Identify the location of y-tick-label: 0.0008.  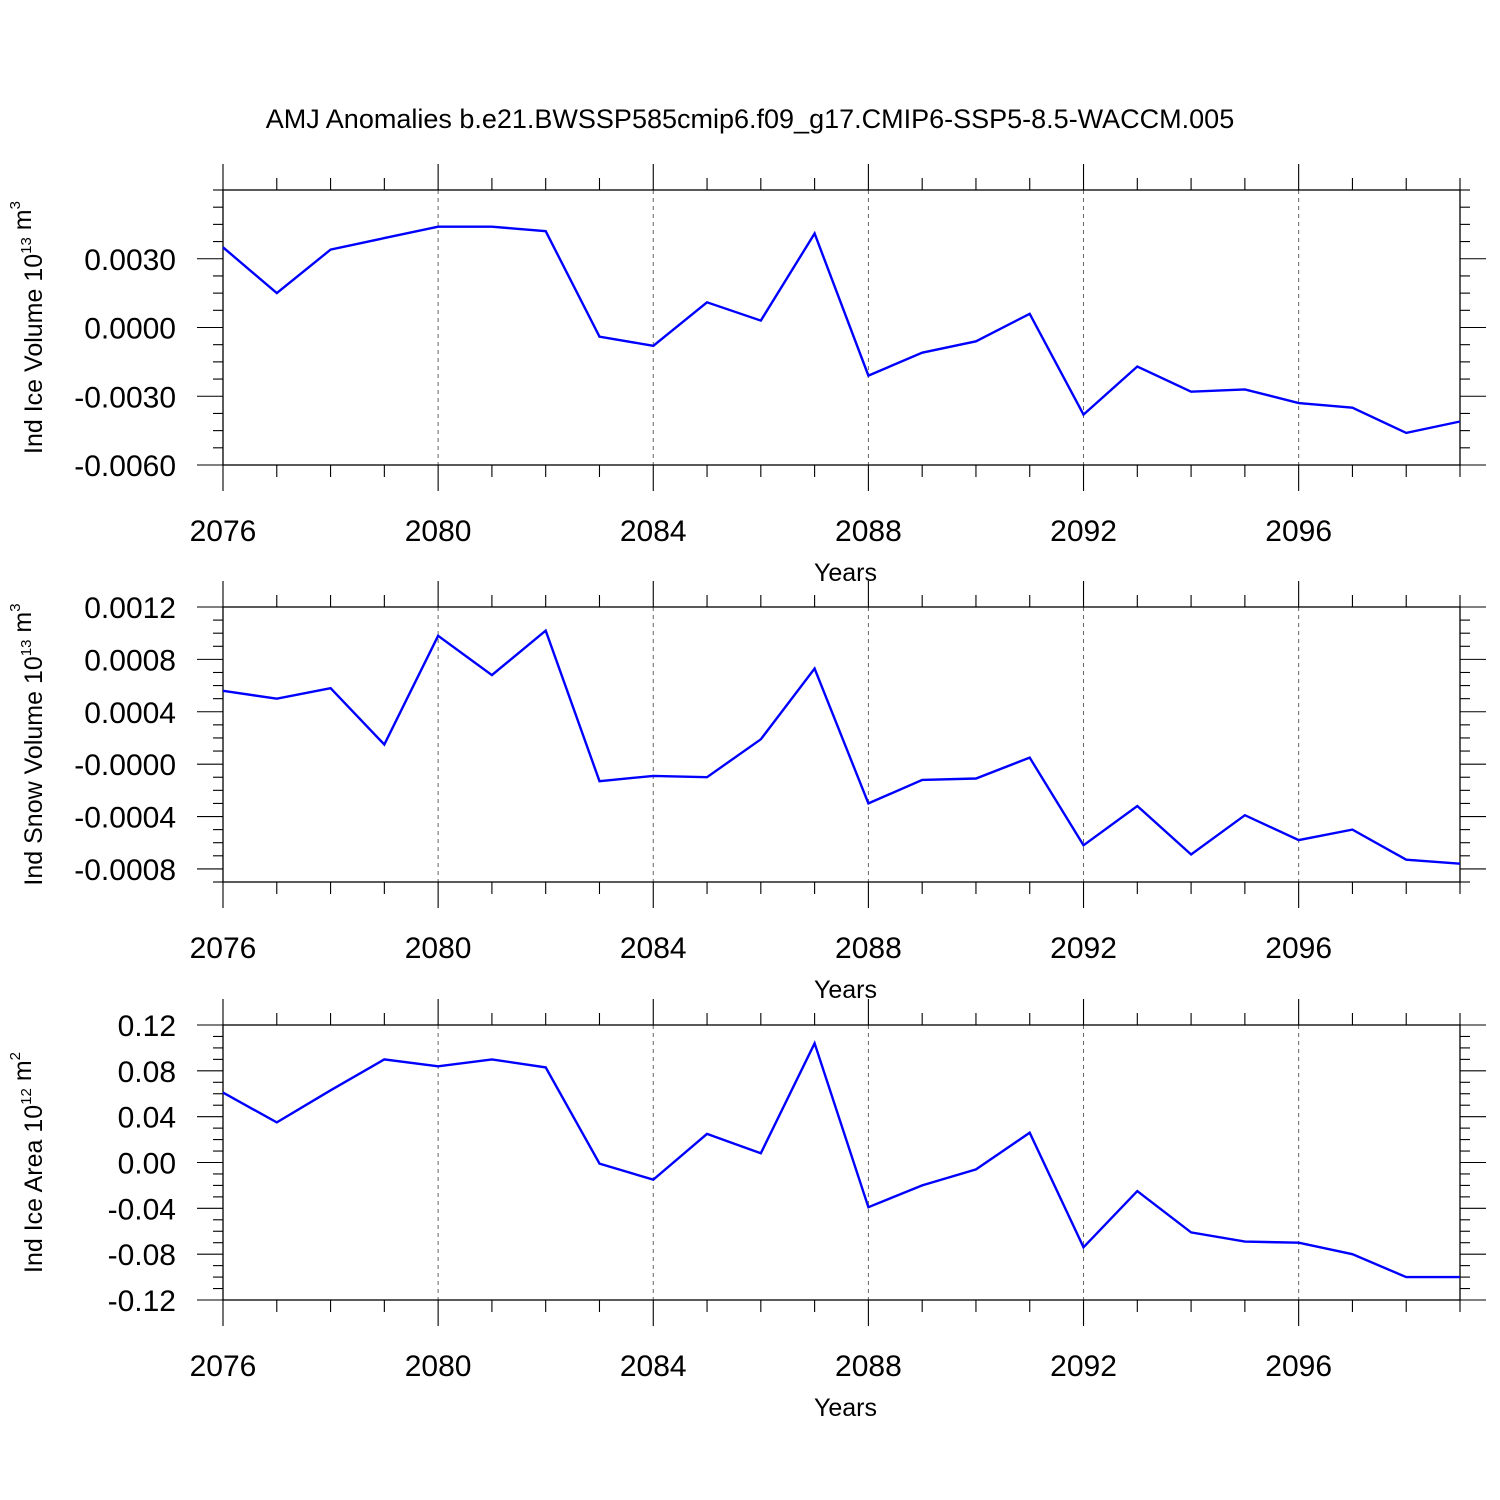
(130, 660).